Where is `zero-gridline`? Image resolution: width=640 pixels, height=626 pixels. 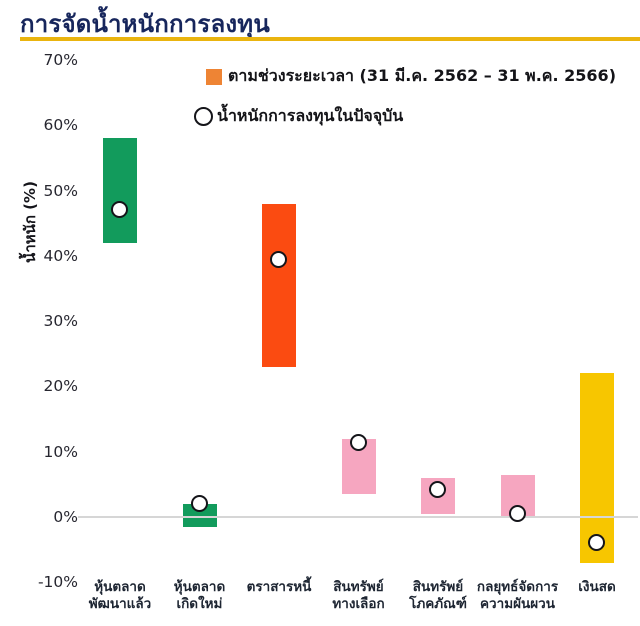
zero-gridline is located at coordinates (358, 517).